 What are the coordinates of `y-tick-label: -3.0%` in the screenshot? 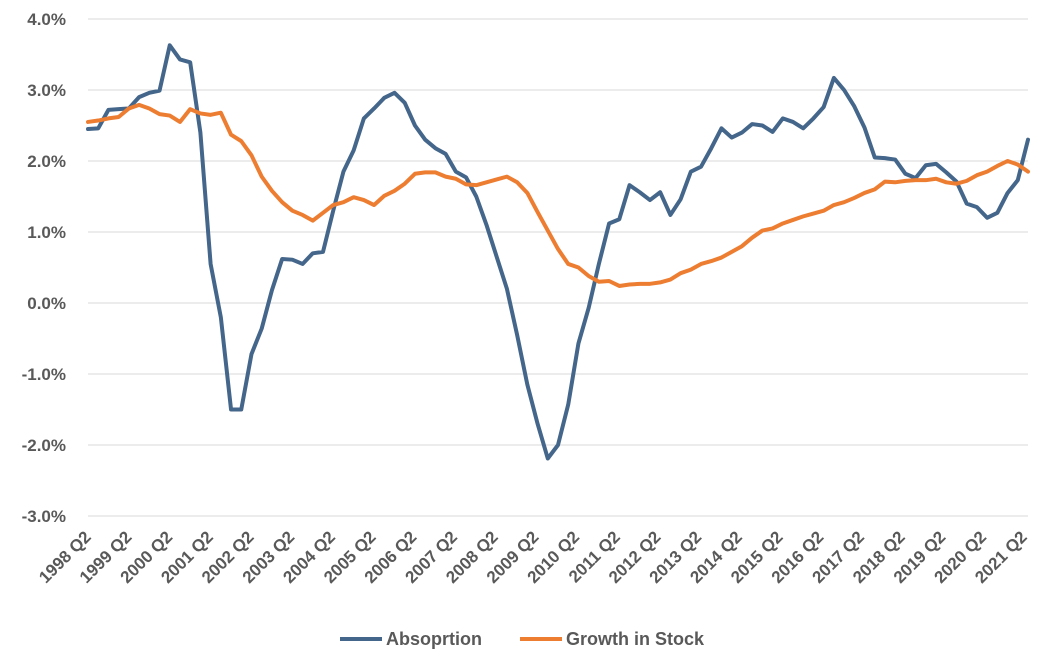 It's located at (44, 516).